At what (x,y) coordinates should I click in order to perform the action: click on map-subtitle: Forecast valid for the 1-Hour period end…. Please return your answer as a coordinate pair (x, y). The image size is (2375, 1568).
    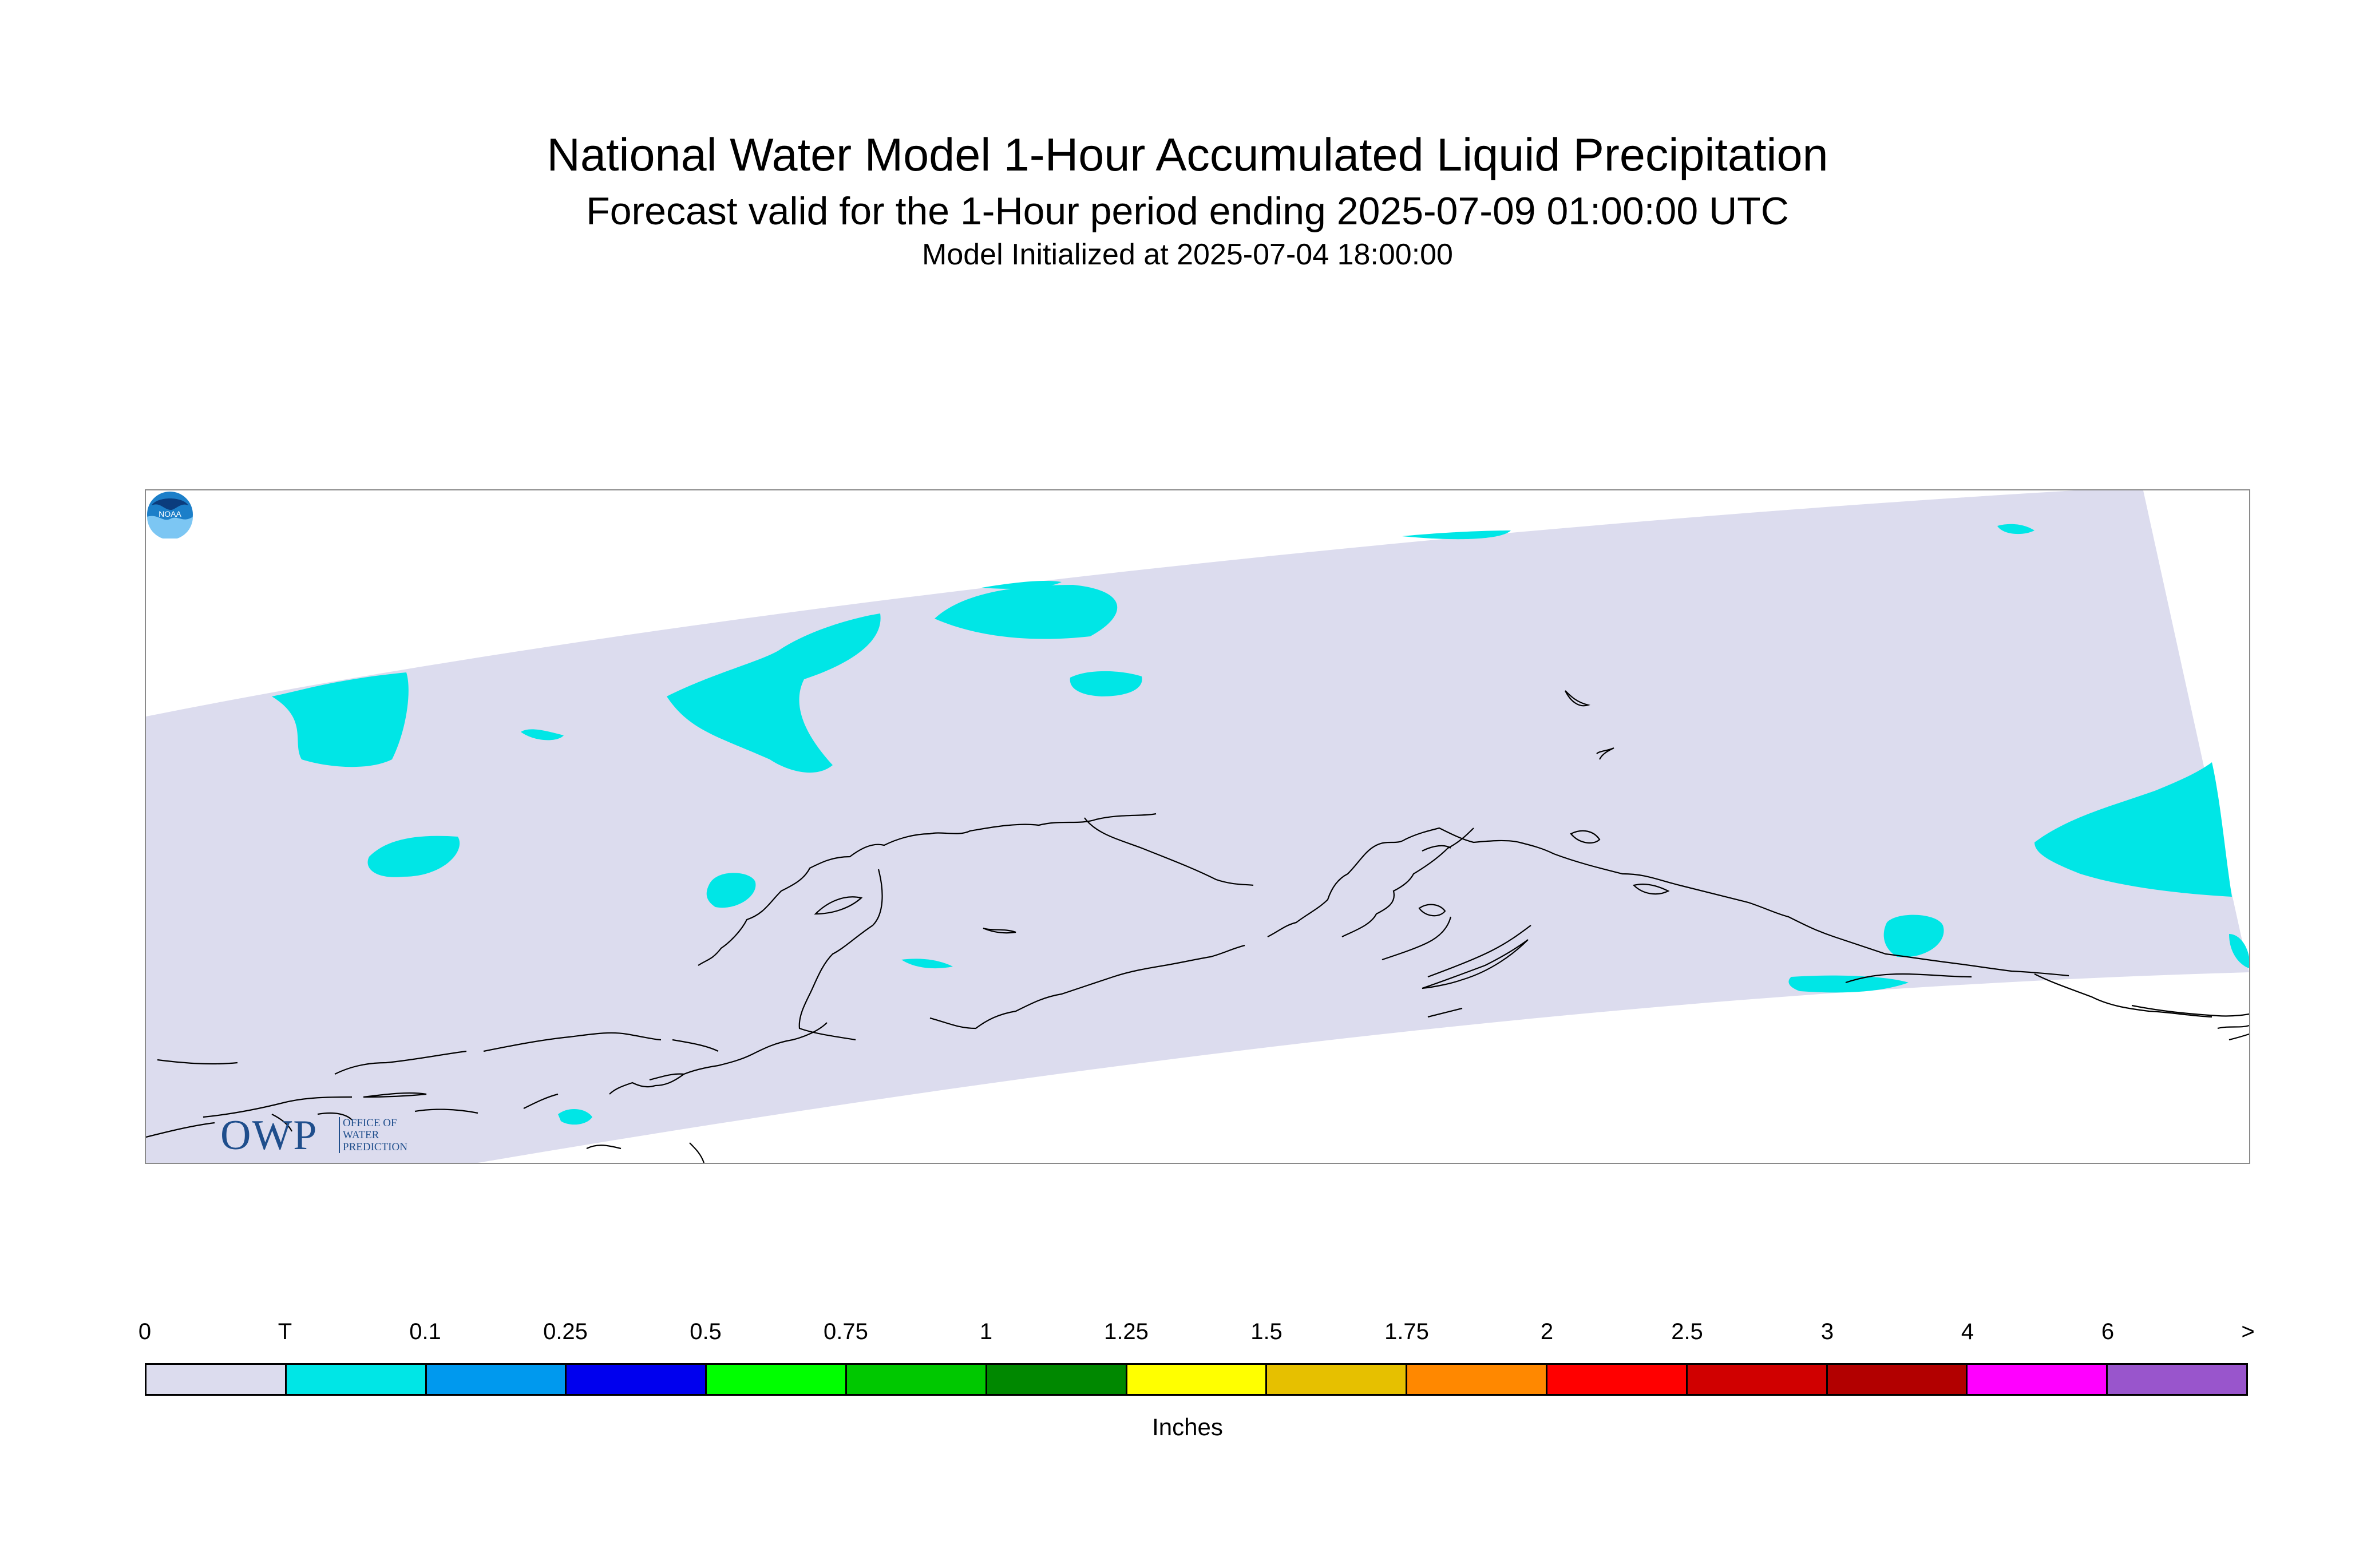
    Looking at the image, I should click on (1187, 211).